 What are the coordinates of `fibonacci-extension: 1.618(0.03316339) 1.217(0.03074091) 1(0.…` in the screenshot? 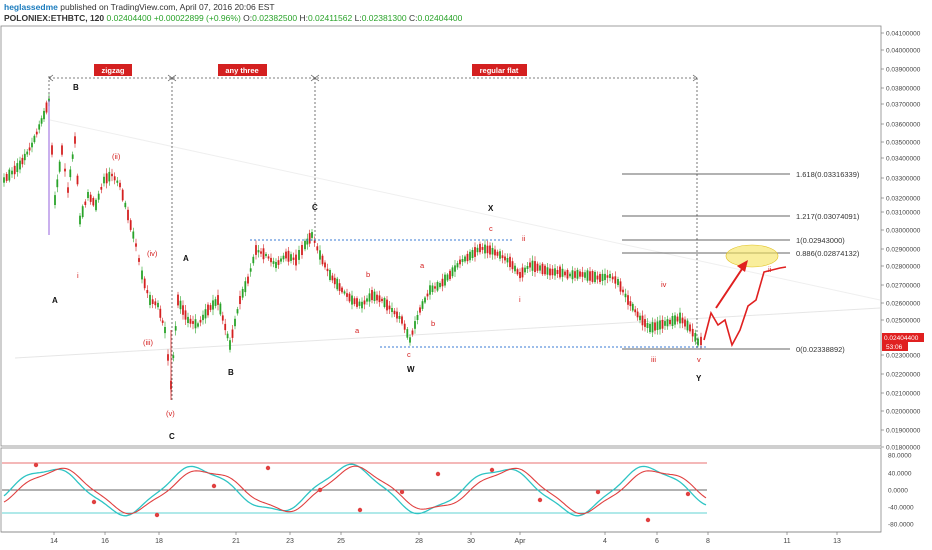 It's located at (741, 262).